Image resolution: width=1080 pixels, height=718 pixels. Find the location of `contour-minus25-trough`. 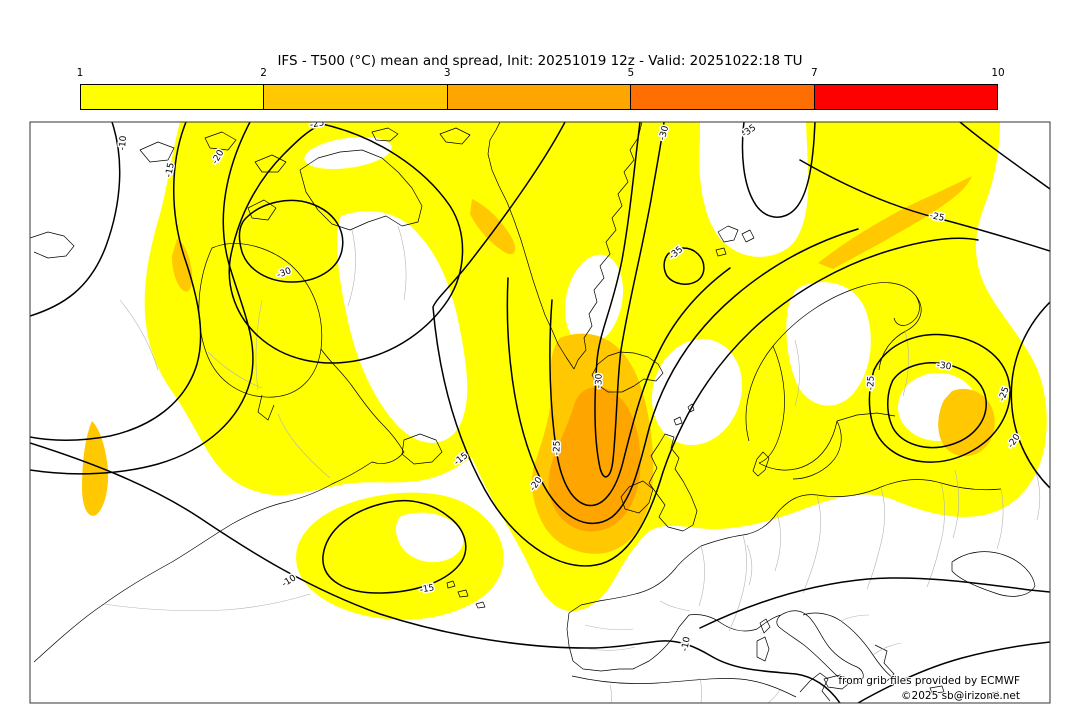

contour-minus25-trough is located at coordinates (640, 387).